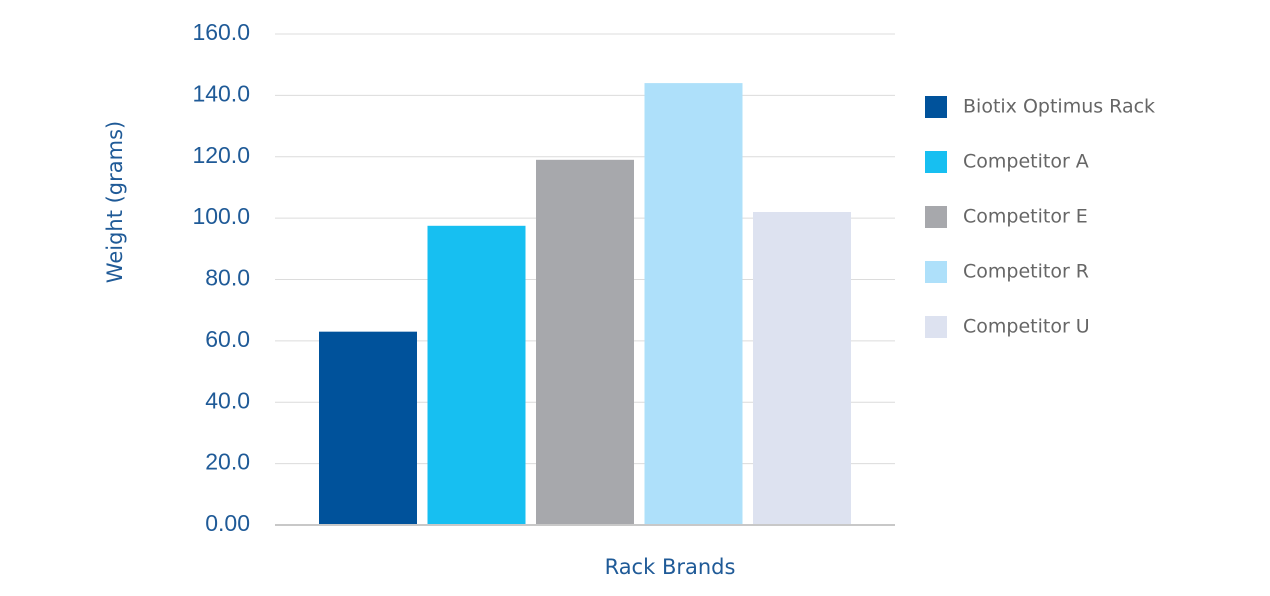  Describe the element at coordinates (115, 202) in the screenshot. I see `y-axis-label: Weight (grams)` at that location.